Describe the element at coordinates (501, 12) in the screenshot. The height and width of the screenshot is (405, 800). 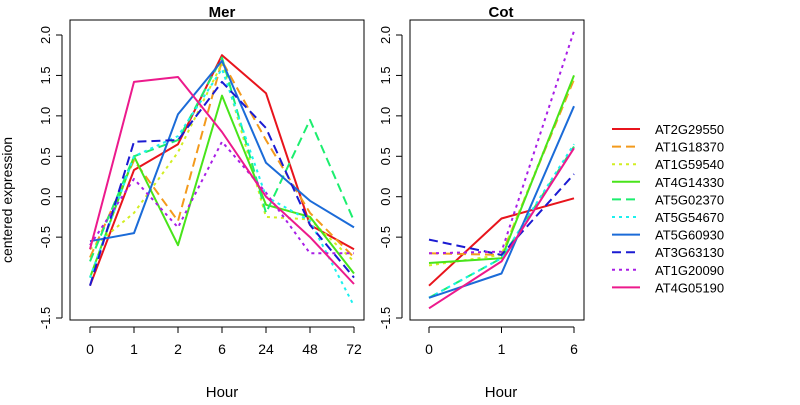
I see `panel-title-cot: Cot` at that location.